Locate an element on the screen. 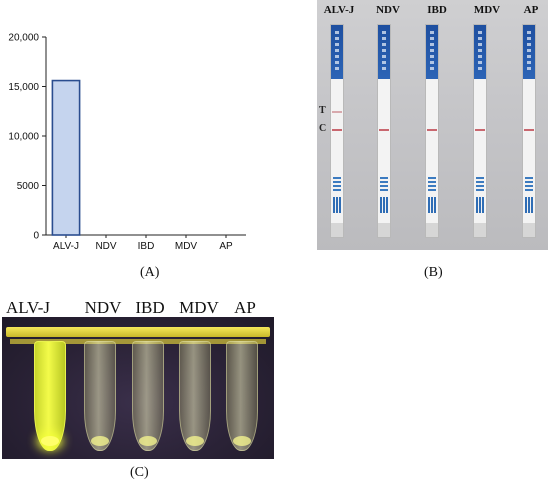  tube-label-ap: AP is located at coordinates (245, 307).